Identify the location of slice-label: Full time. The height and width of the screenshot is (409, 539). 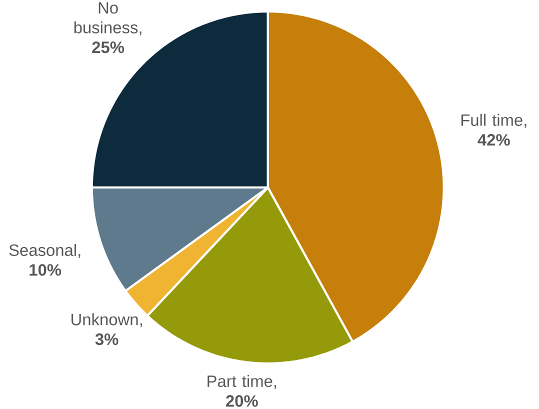
(491, 120).